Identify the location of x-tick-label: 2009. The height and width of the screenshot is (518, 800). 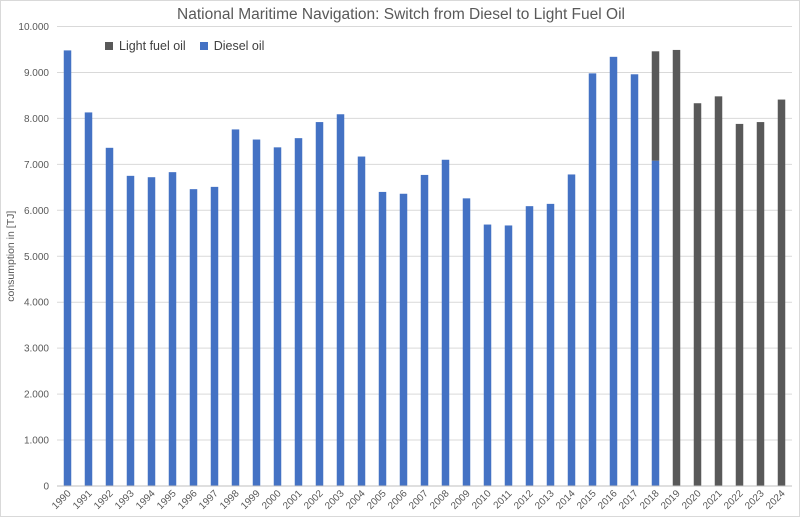
(461, 500).